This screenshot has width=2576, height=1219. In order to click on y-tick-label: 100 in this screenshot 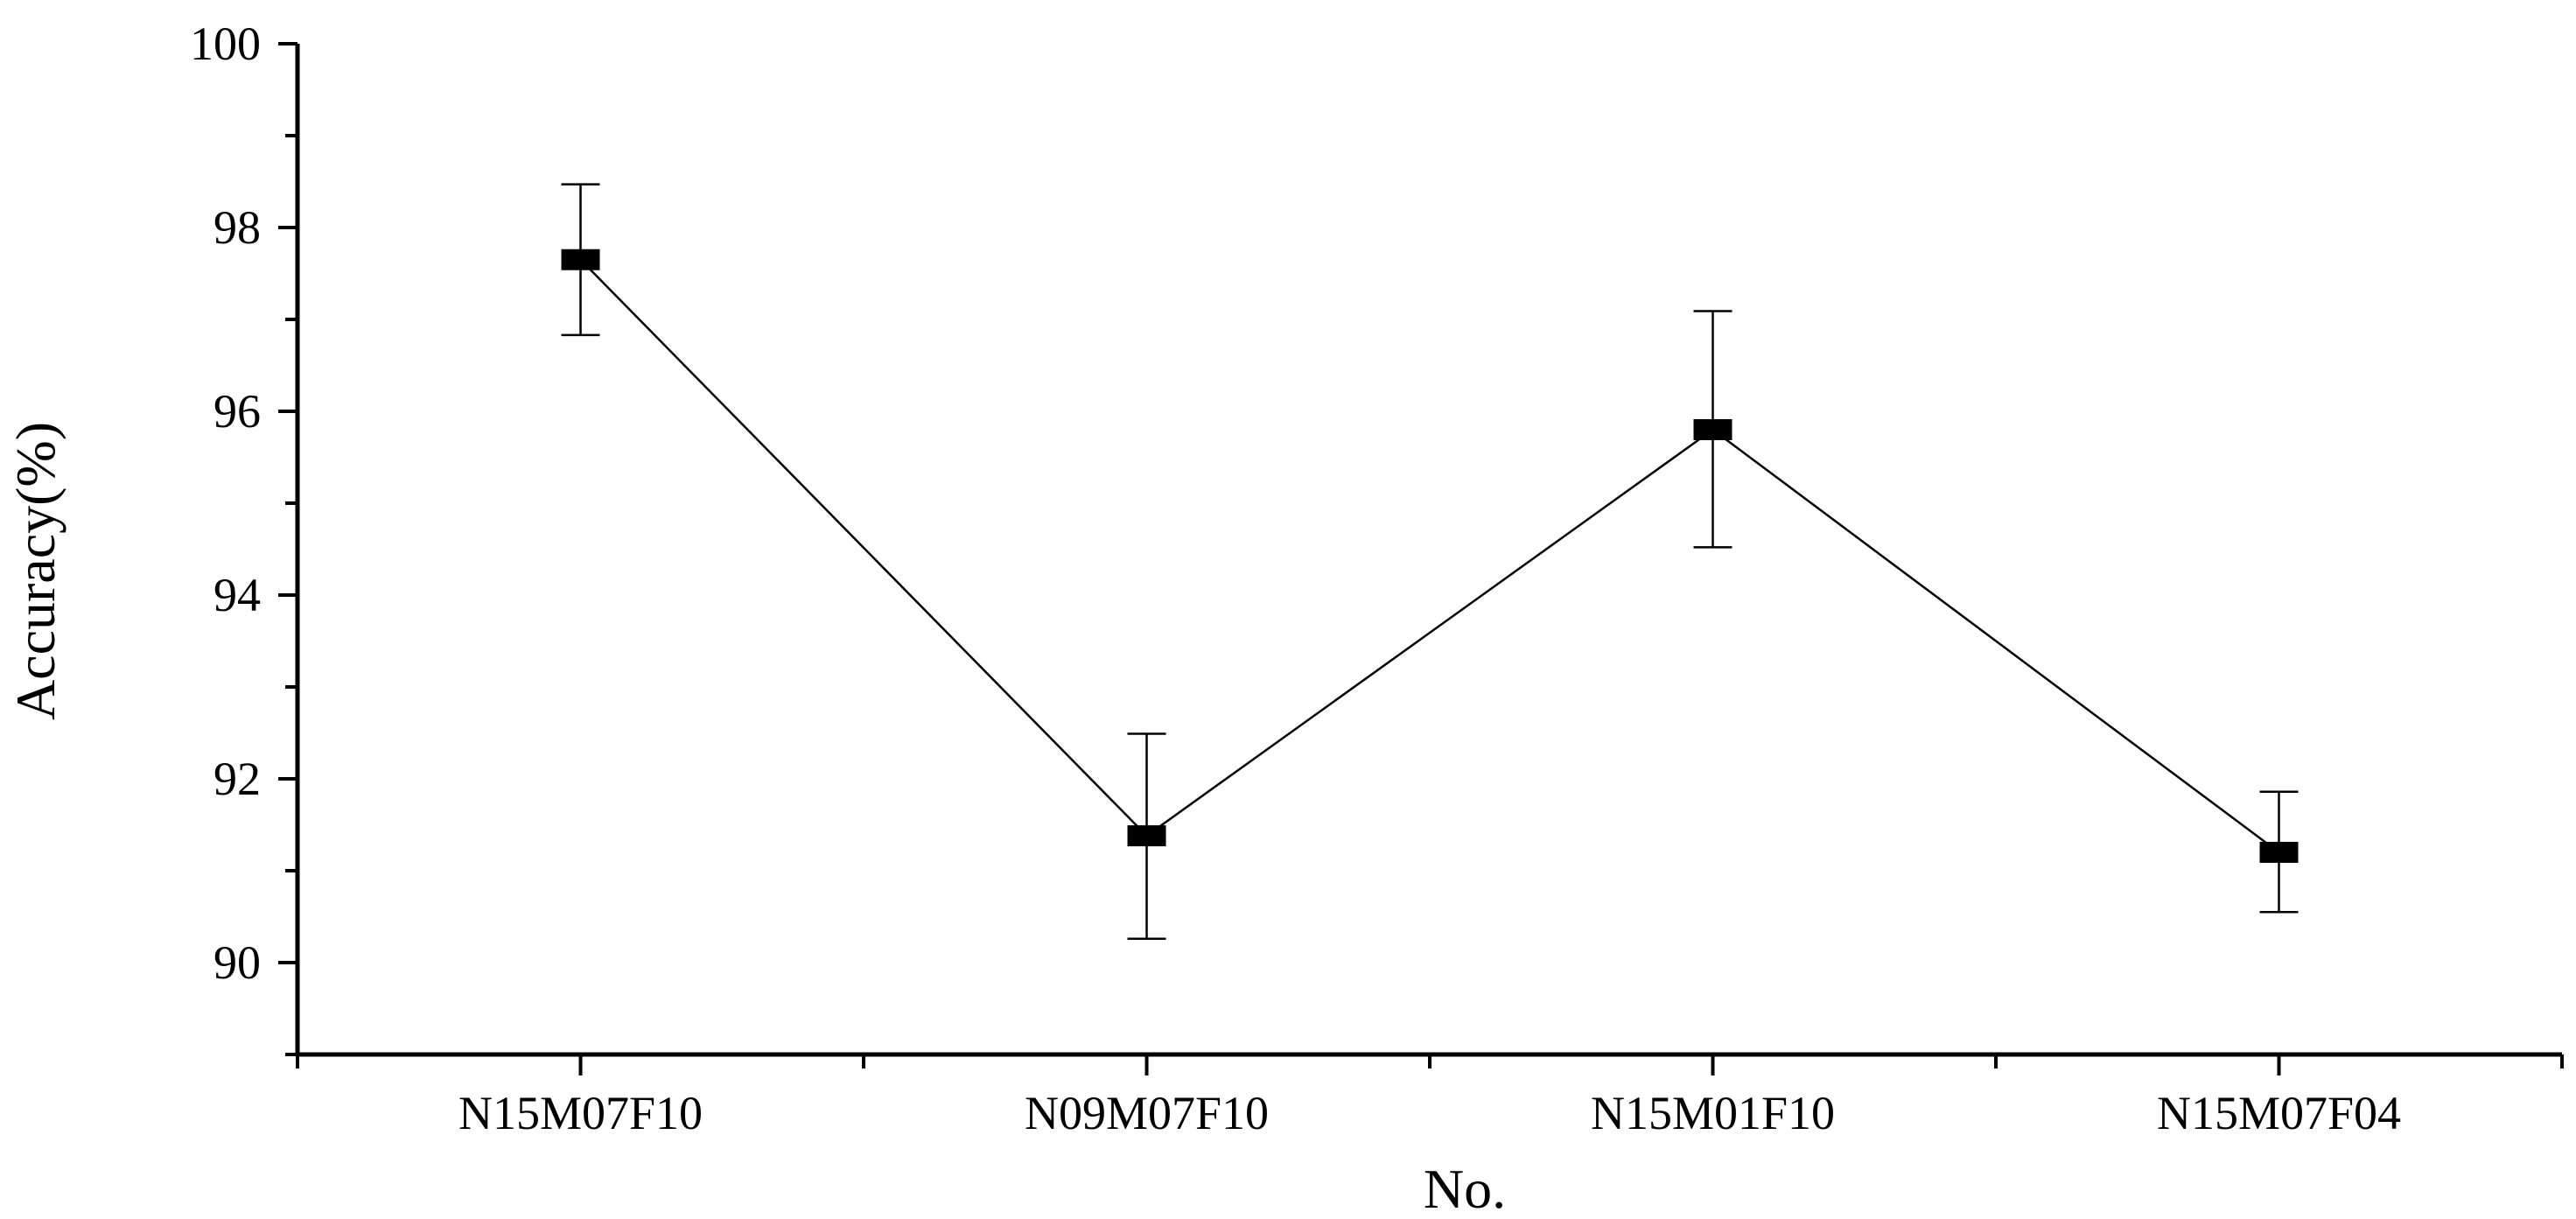, I will do `click(225, 44)`.